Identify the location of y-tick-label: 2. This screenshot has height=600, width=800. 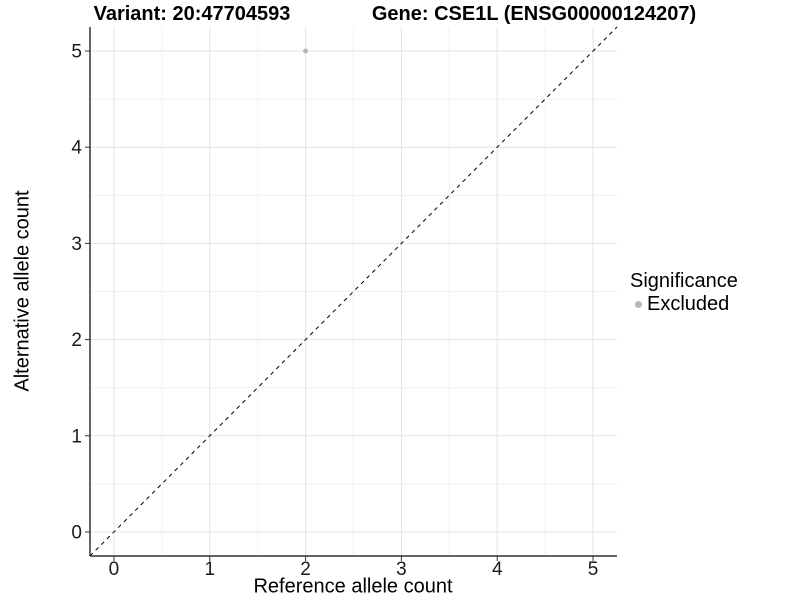
(76, 340).